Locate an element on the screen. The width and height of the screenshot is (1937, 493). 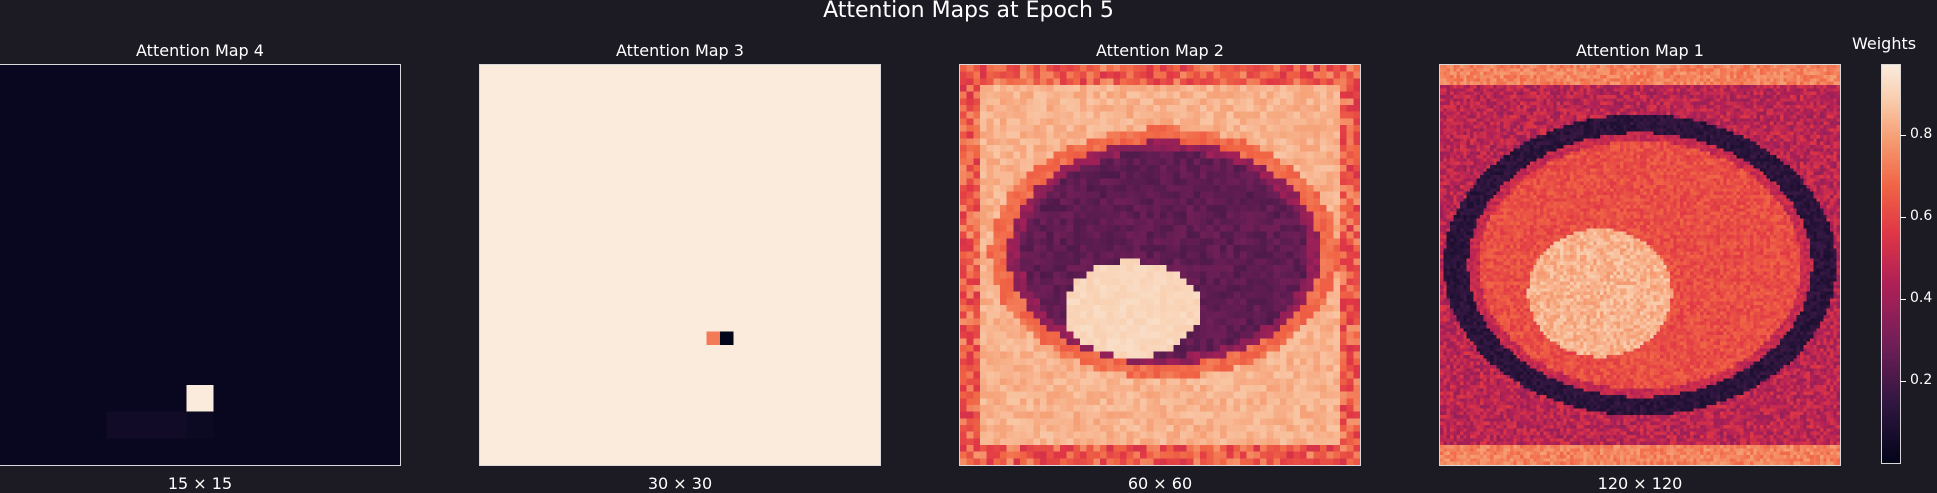
panel-xlabel-map4: 15 × 15 is located at coordinates (200, 483).